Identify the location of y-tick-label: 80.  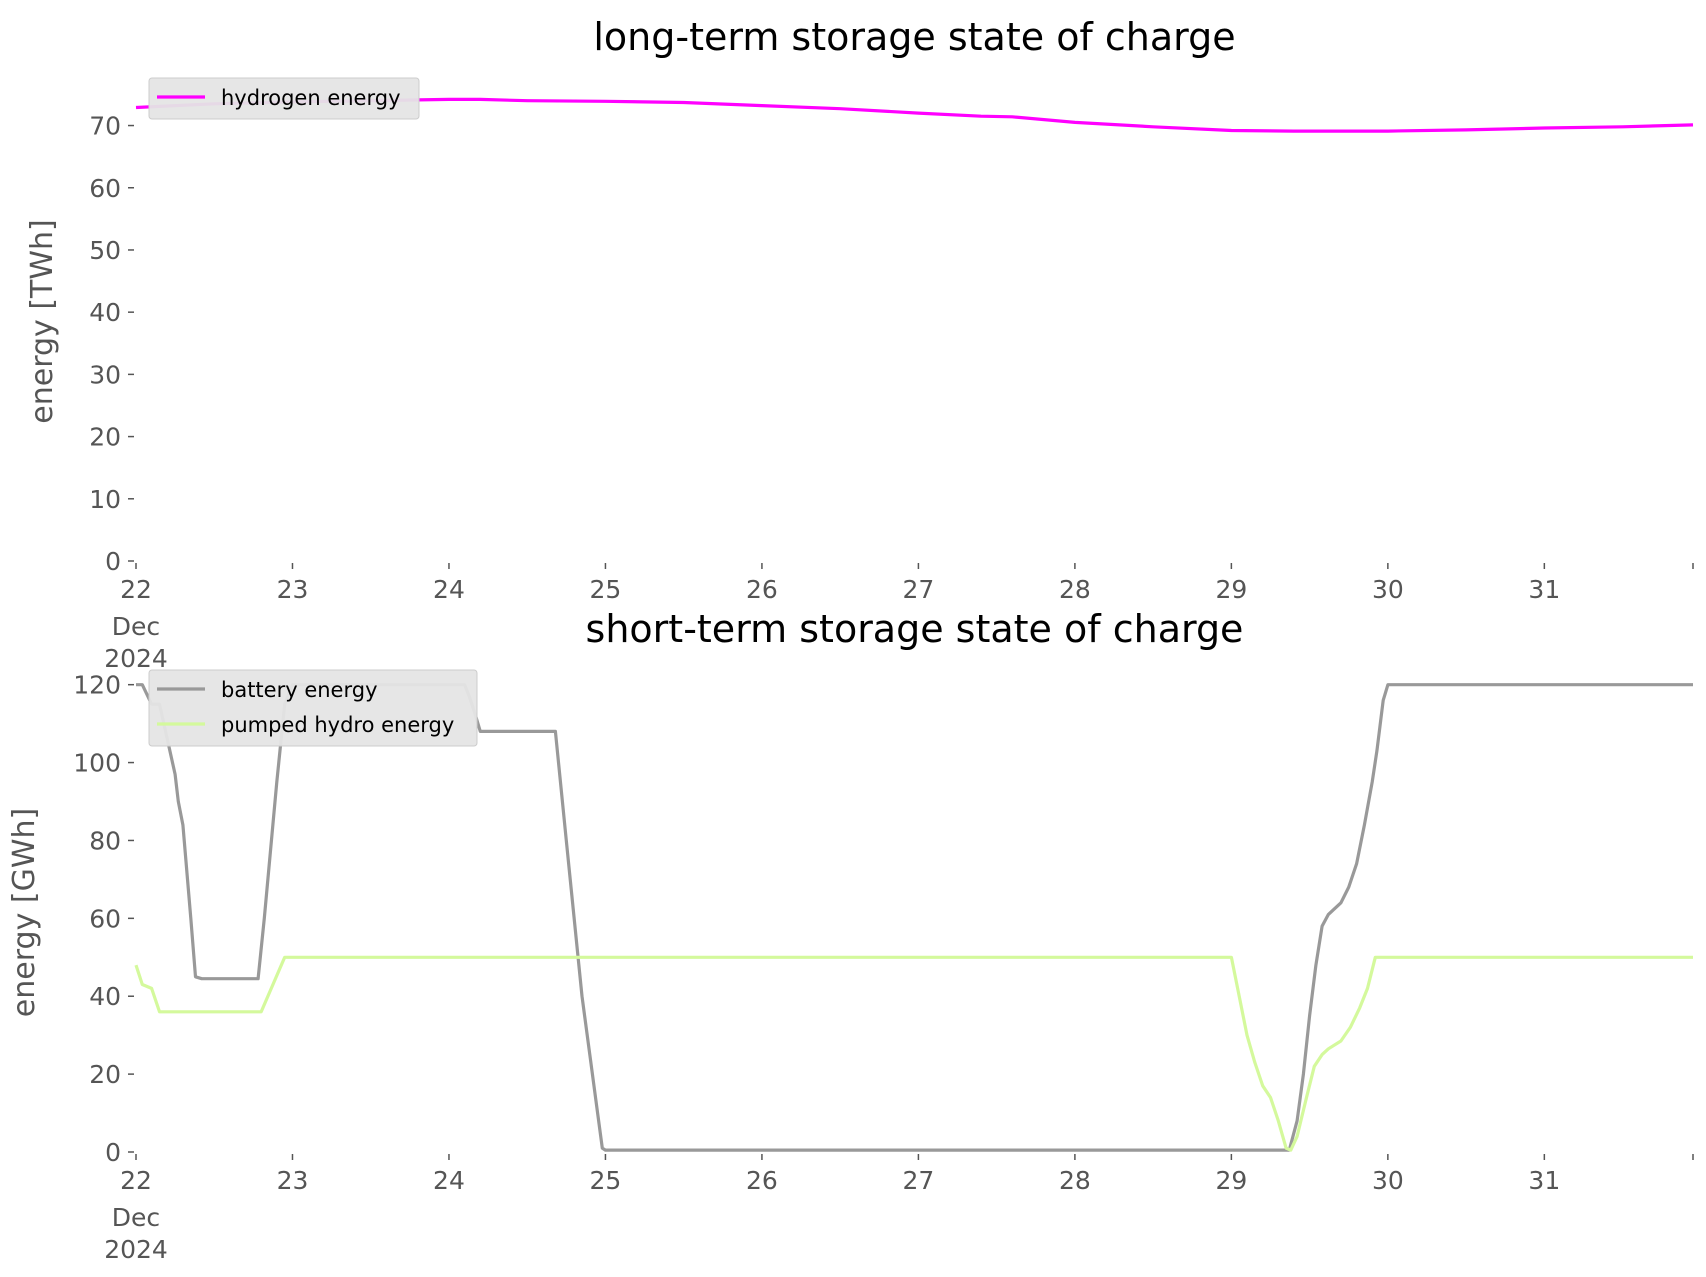
(105, 840).